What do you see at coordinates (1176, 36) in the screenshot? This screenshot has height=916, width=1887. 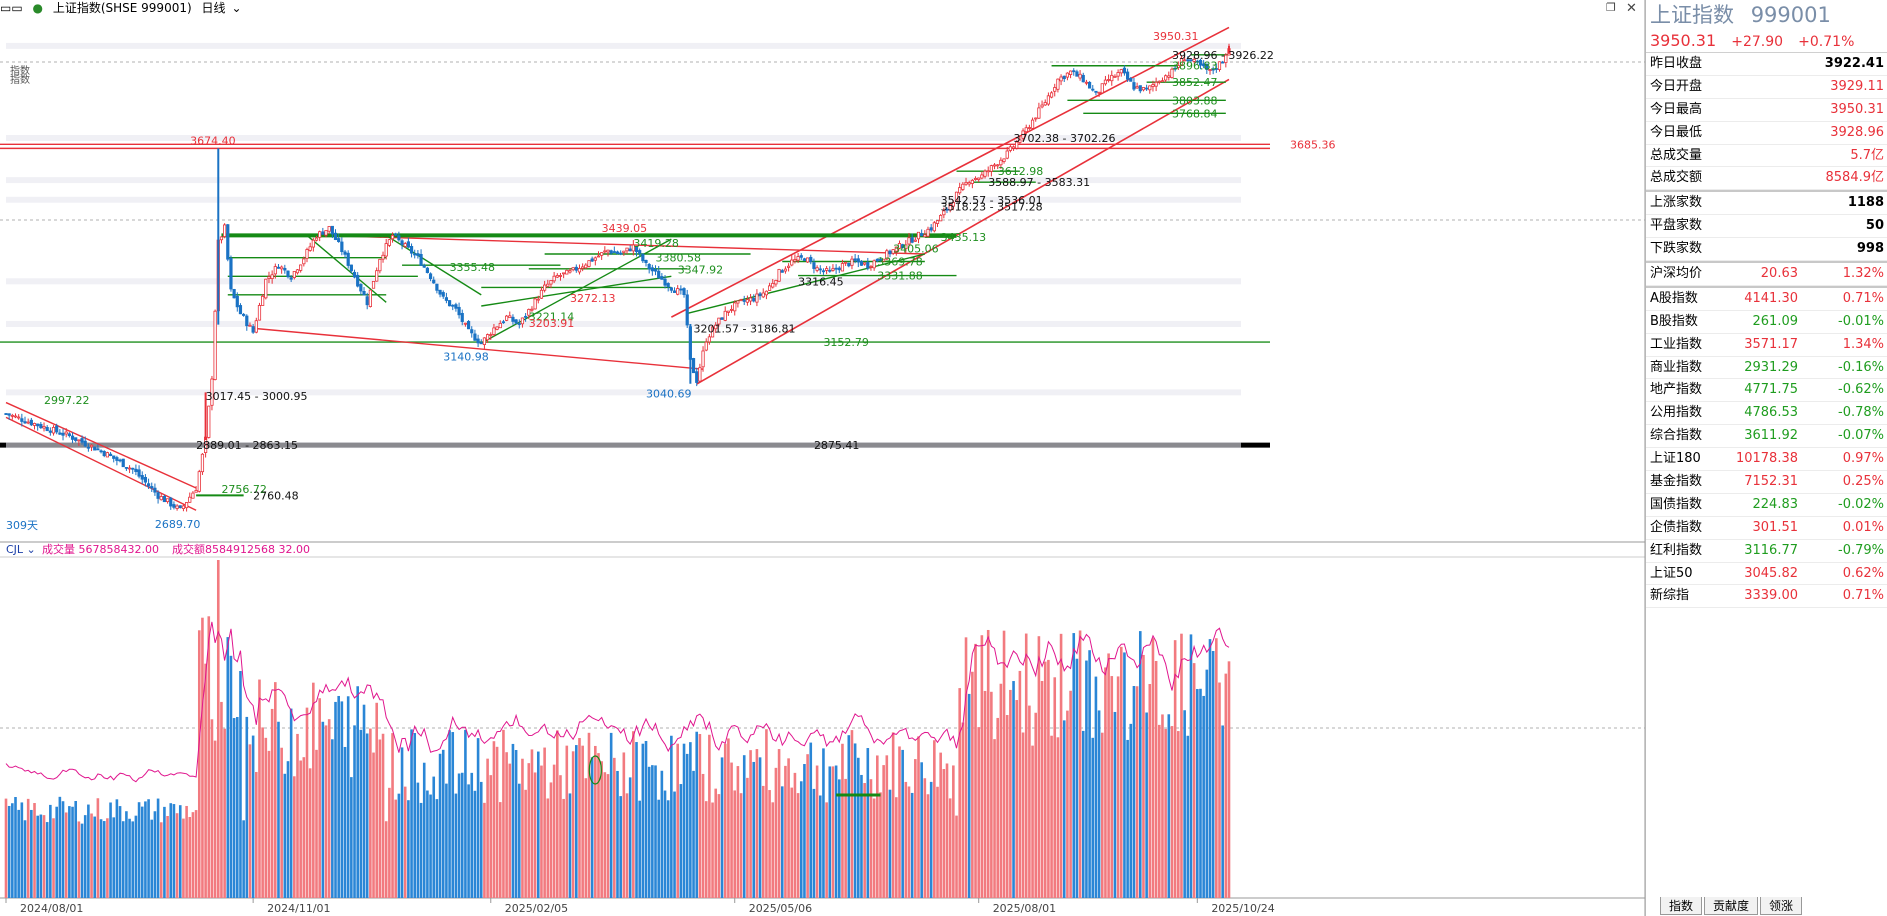 I see `price-label: 3950.31` at bounding box center [1176, 36].